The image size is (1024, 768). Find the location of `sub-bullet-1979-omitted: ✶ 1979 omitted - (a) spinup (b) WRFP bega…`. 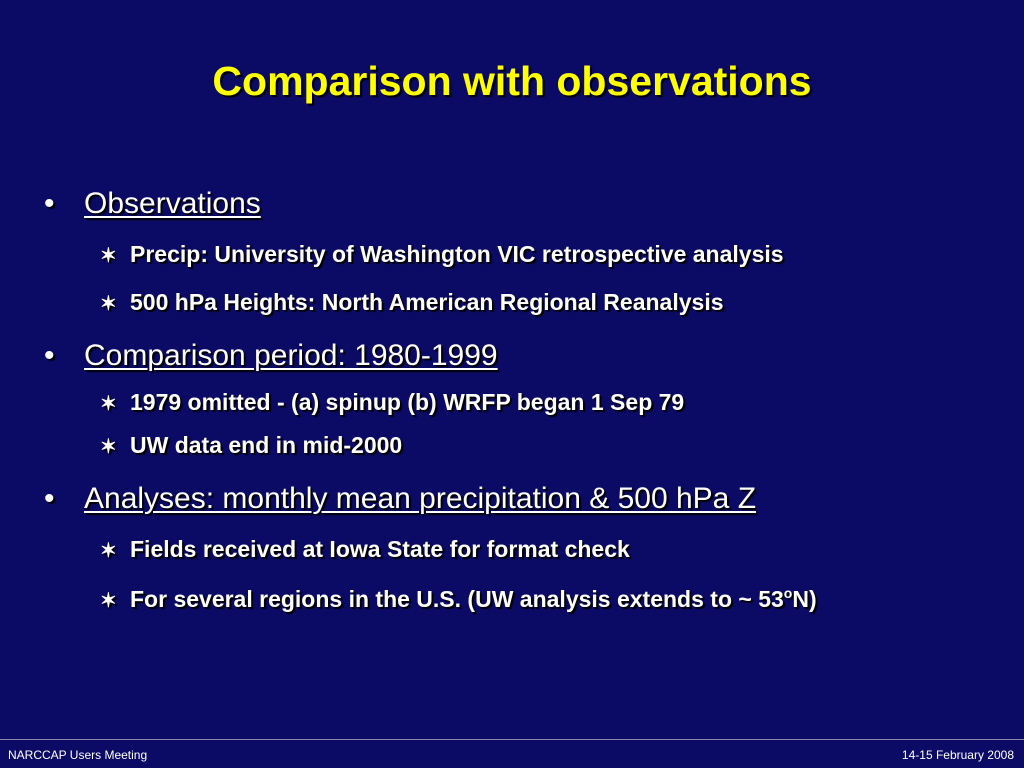

sub-bullet-1979-omitted: ✶ 1979 omitted - (a) spinup (b) WRFP bega… is located at coordinates (392, 402).